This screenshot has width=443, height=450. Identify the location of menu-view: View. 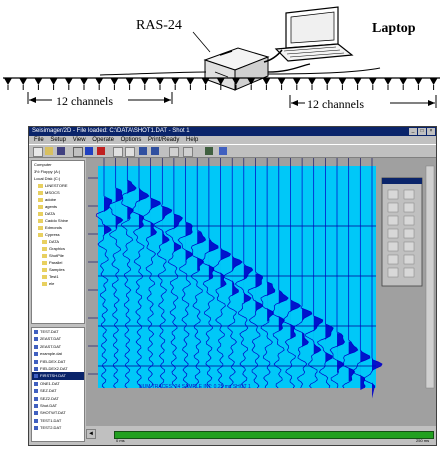
(79, 140).